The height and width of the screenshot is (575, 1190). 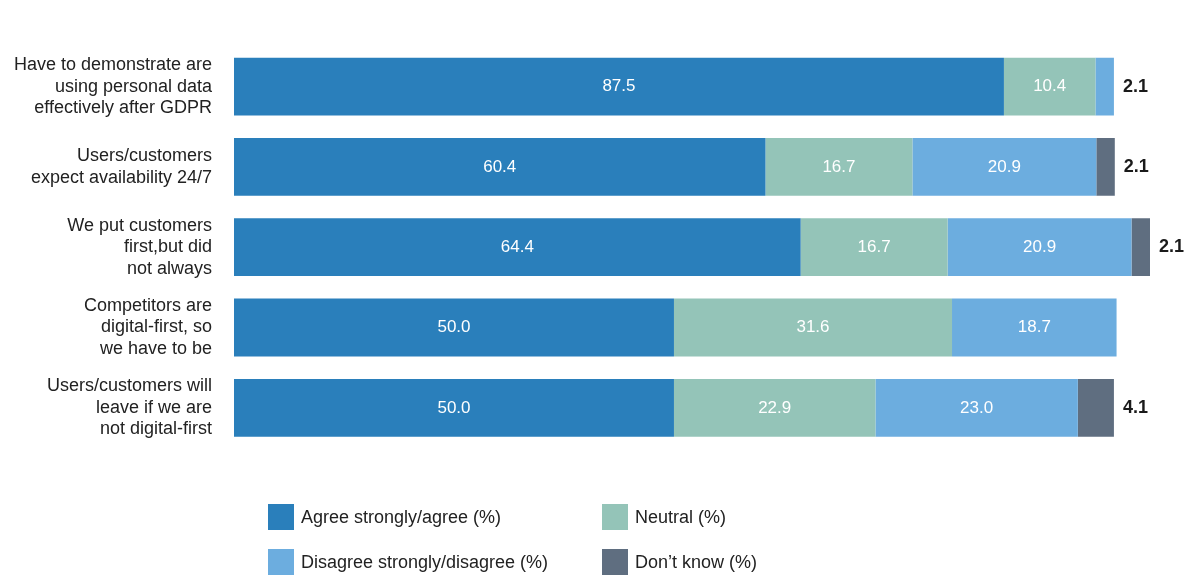 I want to click on legend-label: Neutral (%), so click(x=681, y=516).